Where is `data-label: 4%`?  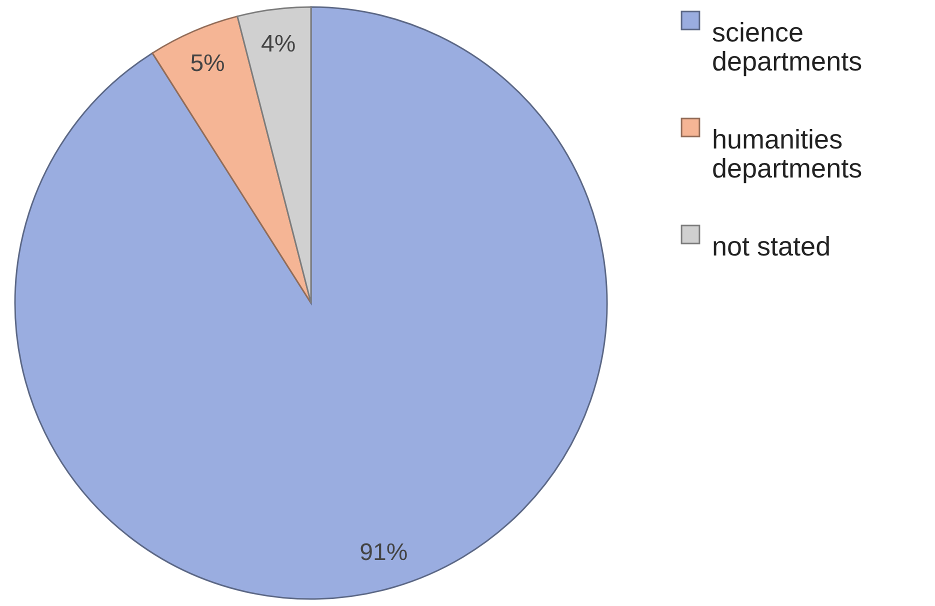
data-label: 4% is located at coordinates (278, 44).